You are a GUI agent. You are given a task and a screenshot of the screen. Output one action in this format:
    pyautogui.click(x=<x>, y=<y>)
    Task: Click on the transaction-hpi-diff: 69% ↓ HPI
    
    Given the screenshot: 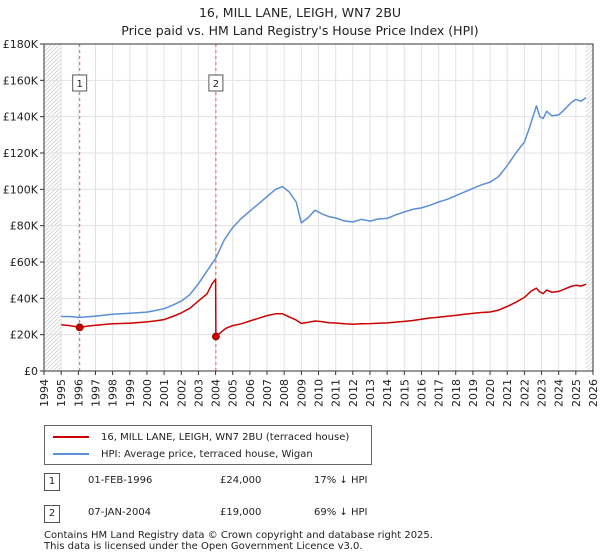 What is the action you would take?
    pyautogui.click(x=341, y=512)
    